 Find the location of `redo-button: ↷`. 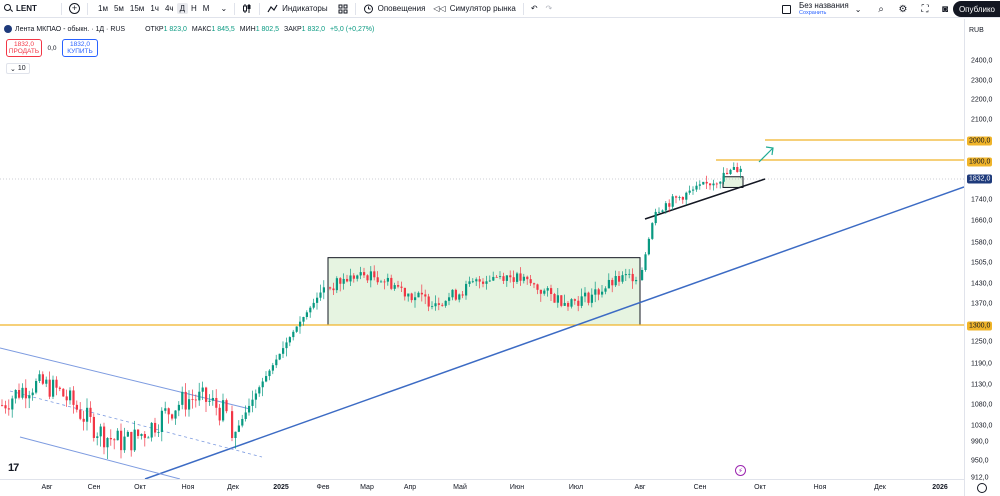

redo-button: ↷ is located at coordinates (549, 9).